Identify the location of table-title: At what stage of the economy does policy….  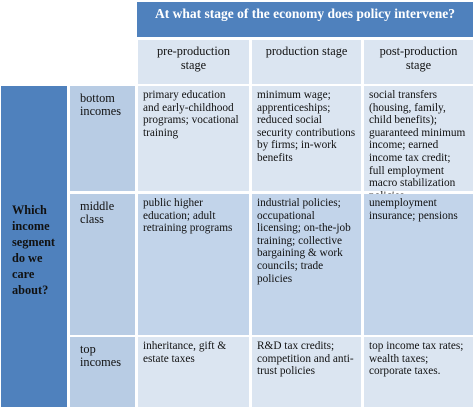
(305, 19).